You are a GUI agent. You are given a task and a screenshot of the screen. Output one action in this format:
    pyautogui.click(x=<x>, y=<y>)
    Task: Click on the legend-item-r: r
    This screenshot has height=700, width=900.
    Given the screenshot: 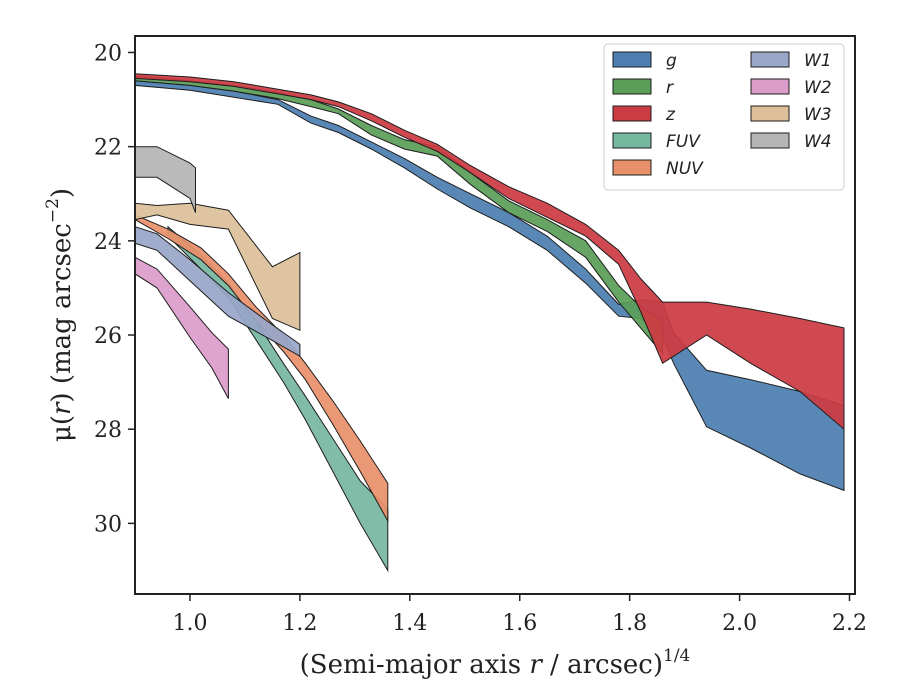 What is the action you would take?
    pyautogui.click(x=643, y=88)
    